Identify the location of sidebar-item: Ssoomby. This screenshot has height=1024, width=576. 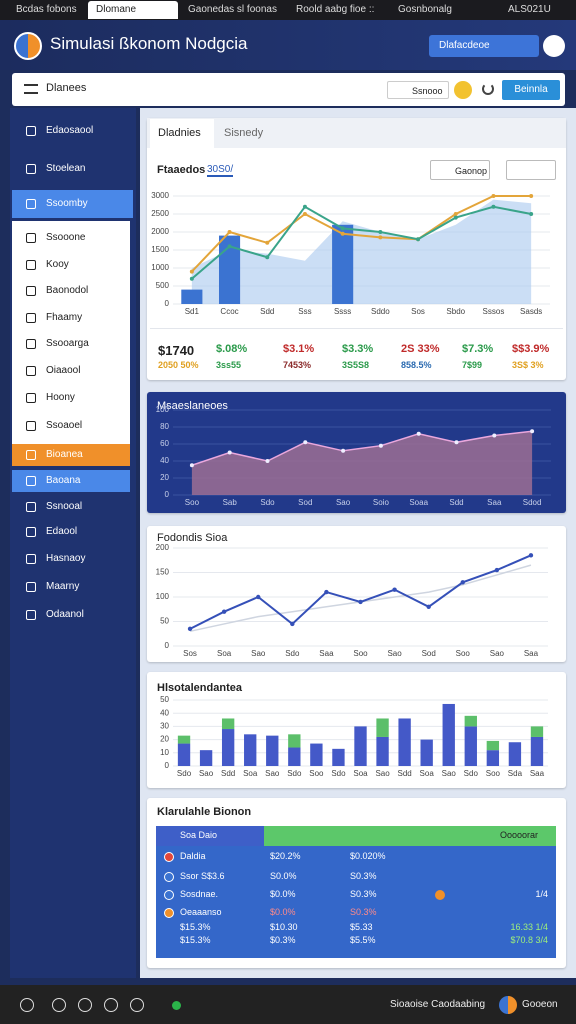
(72, 204).